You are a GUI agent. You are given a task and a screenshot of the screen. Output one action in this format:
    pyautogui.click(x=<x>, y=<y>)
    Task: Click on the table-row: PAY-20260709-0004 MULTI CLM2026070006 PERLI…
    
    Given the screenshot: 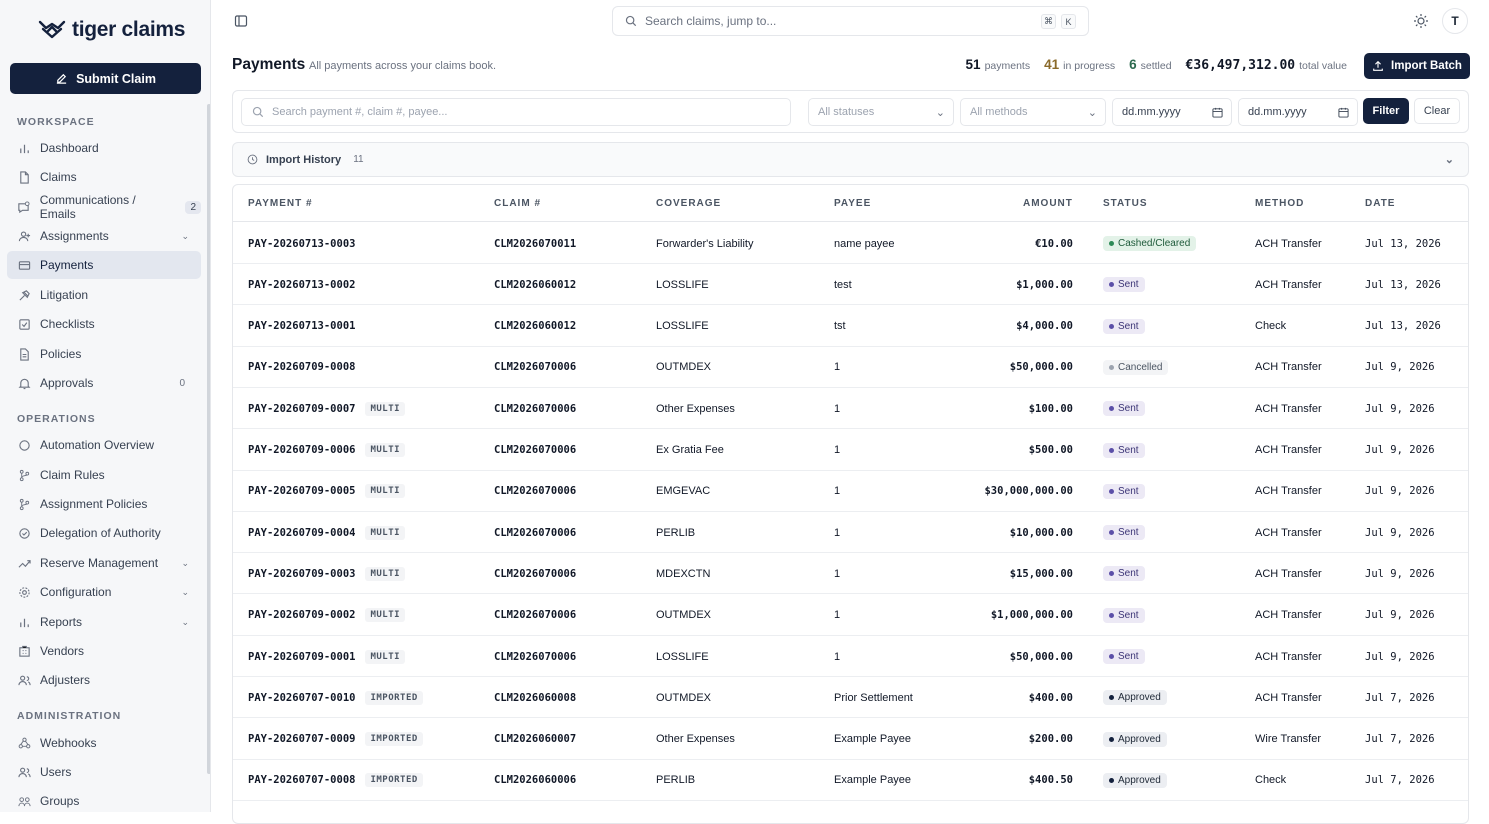 What is the action you would take?
    pyautogui.click(x=850, y=533)
    